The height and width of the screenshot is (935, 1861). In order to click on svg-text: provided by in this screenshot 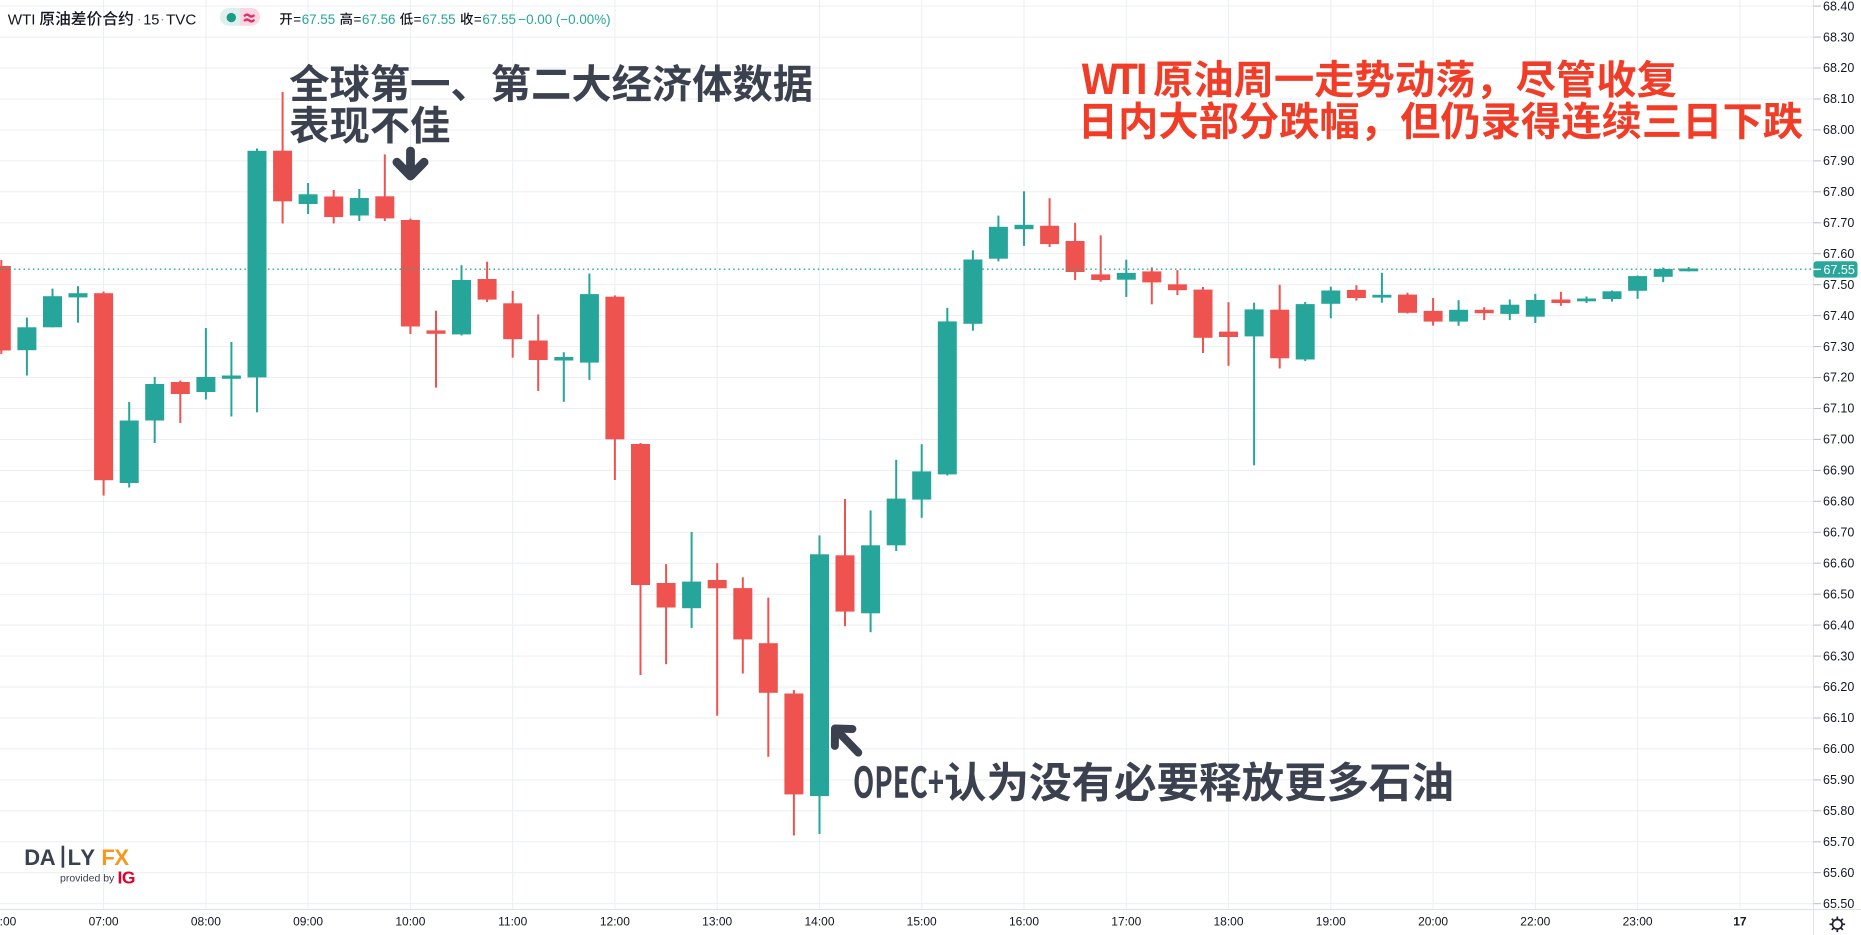, I will do `click(87, 879)`.